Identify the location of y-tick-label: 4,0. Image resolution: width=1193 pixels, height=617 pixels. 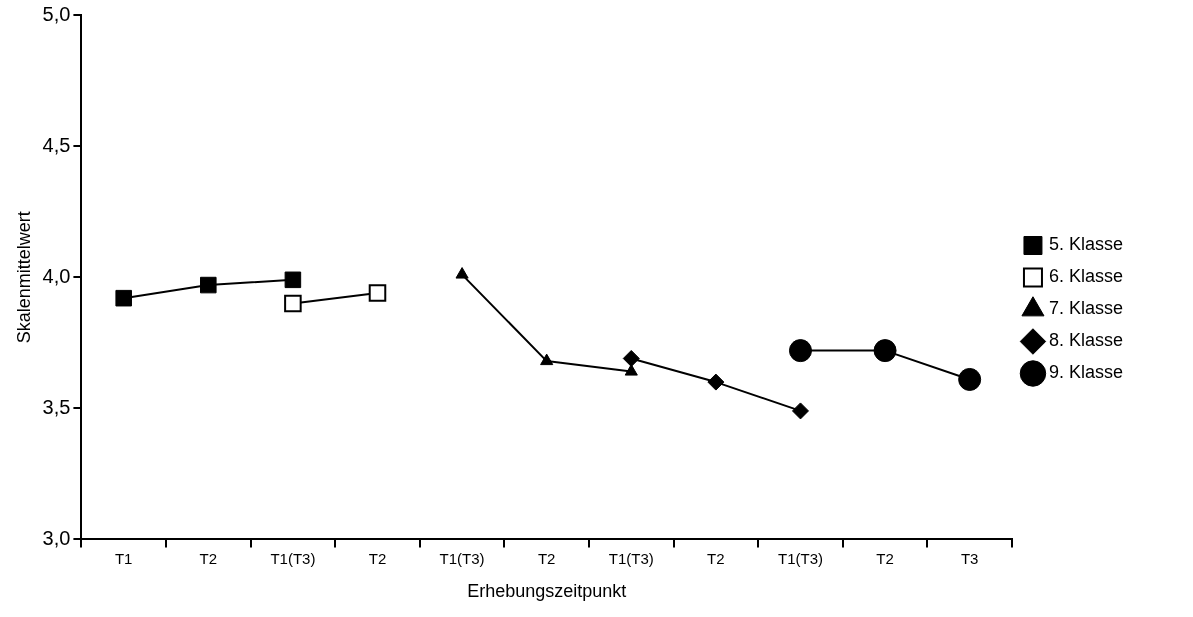
(56, 275).